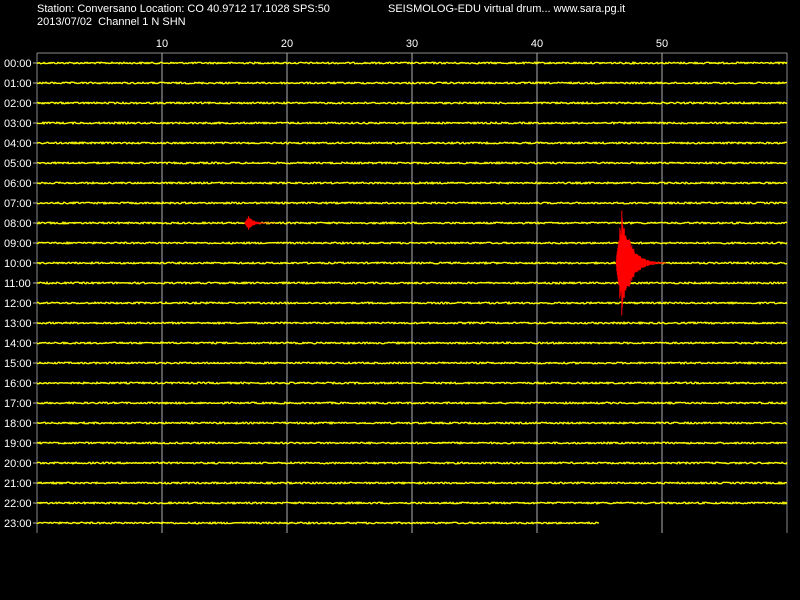 The height and width of the screenshot is (600, 800). I want to click on trace-hour-2000, so click(412, 463).